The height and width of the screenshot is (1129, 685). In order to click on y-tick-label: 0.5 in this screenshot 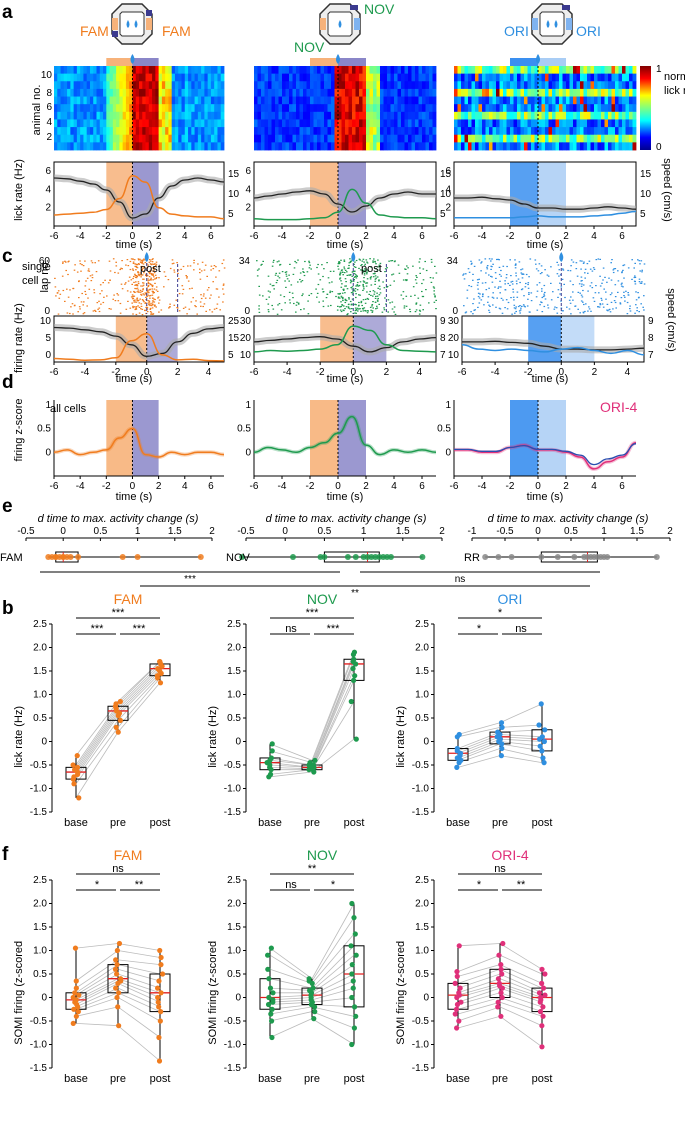, I will do `click(422, 974)`.